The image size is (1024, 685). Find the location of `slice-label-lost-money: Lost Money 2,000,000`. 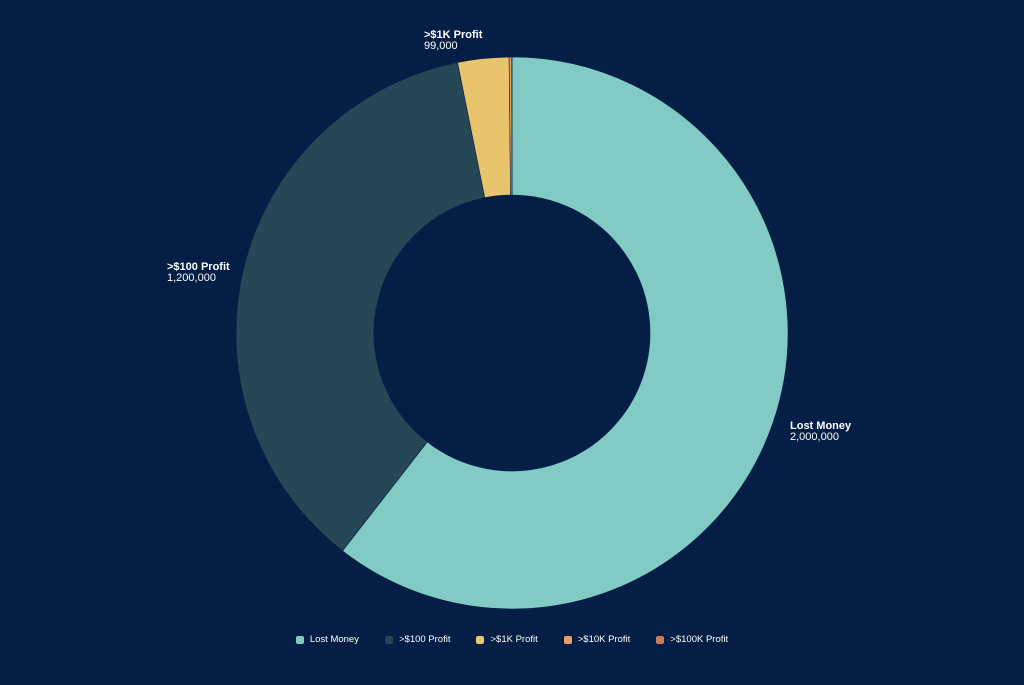

slice-label-lost-money: Lost Money 2,000,000 is located at coordinates (820, 432).